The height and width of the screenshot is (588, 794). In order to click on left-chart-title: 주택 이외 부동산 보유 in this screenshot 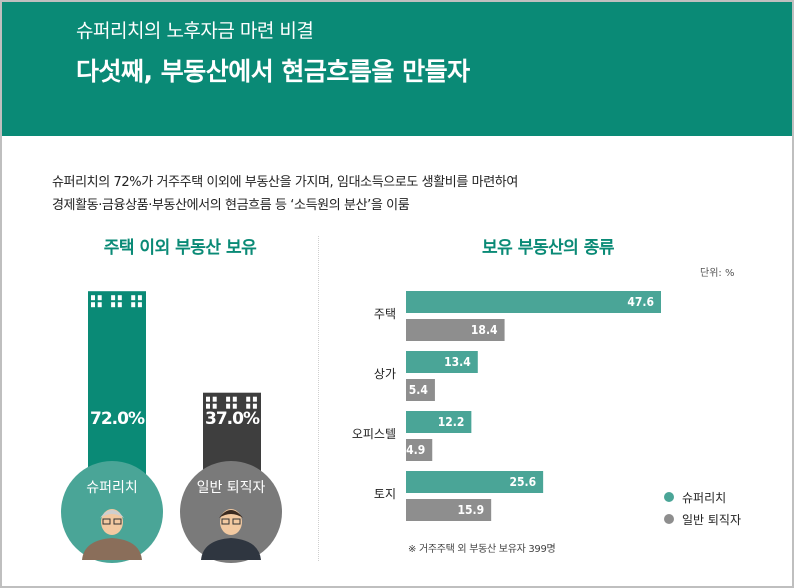, I will do `click(180, 248)`.